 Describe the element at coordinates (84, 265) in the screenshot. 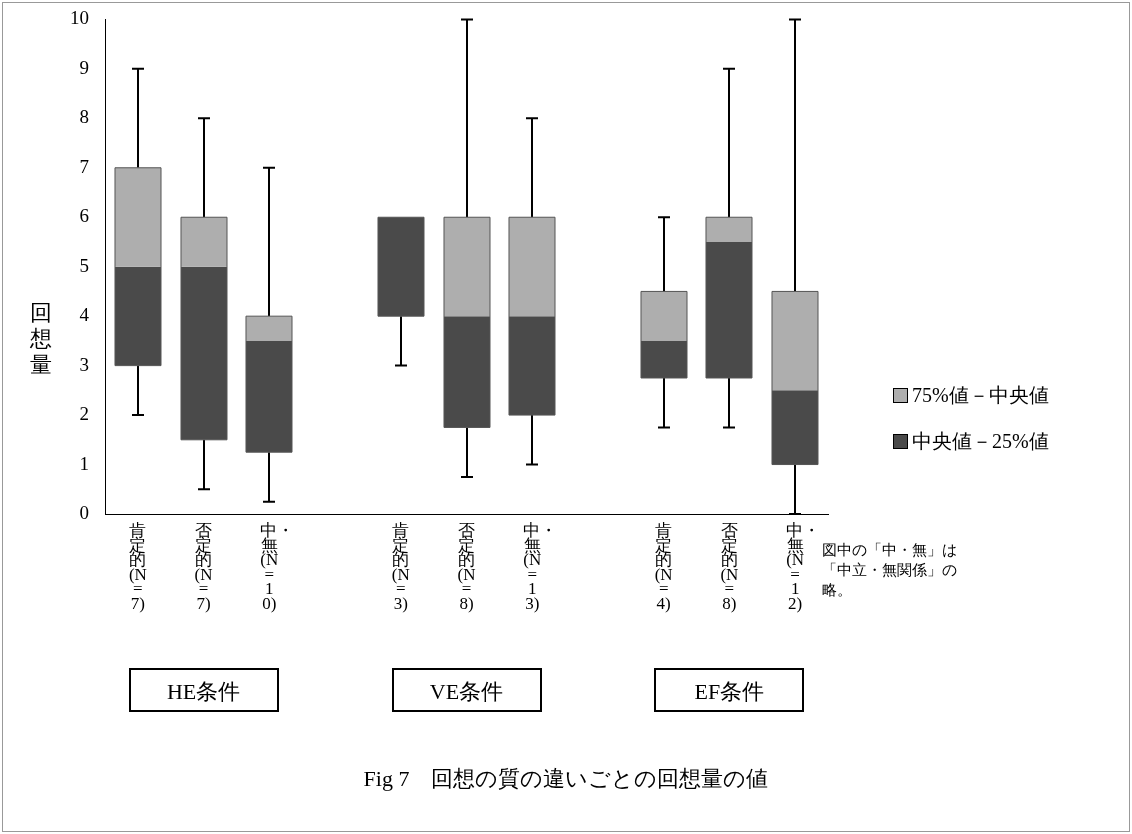

I see `y-tick-label: 5` at that location.